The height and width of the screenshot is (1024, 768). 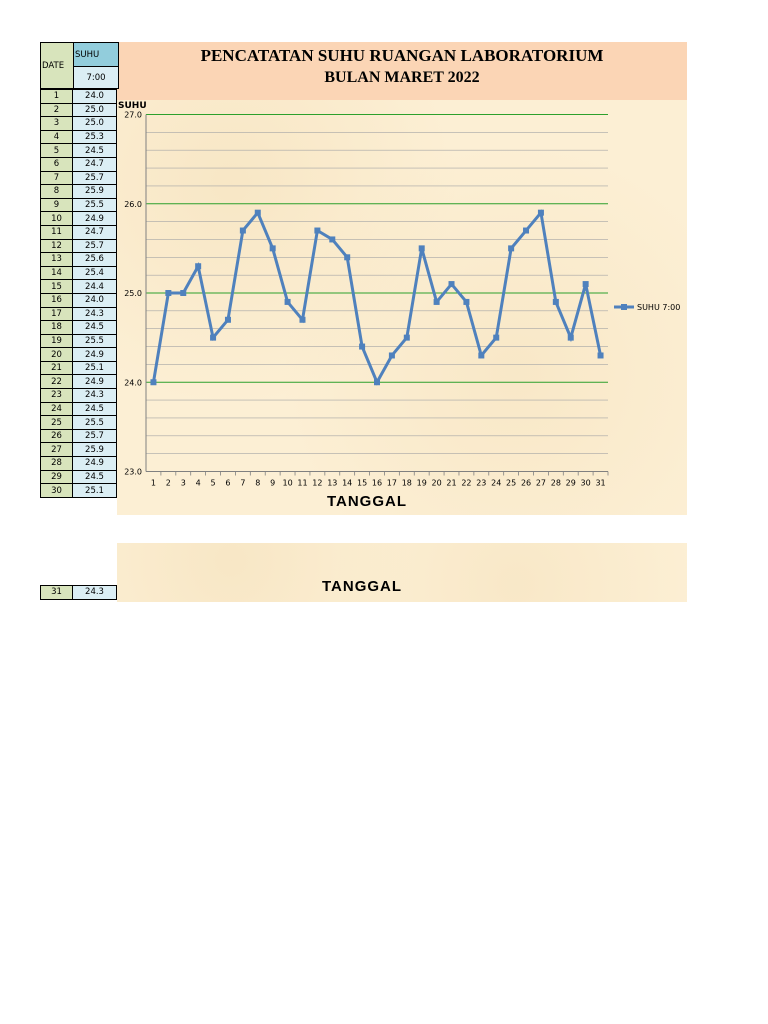 I want to click on date-cell: 26, so click(x=56, y=436).